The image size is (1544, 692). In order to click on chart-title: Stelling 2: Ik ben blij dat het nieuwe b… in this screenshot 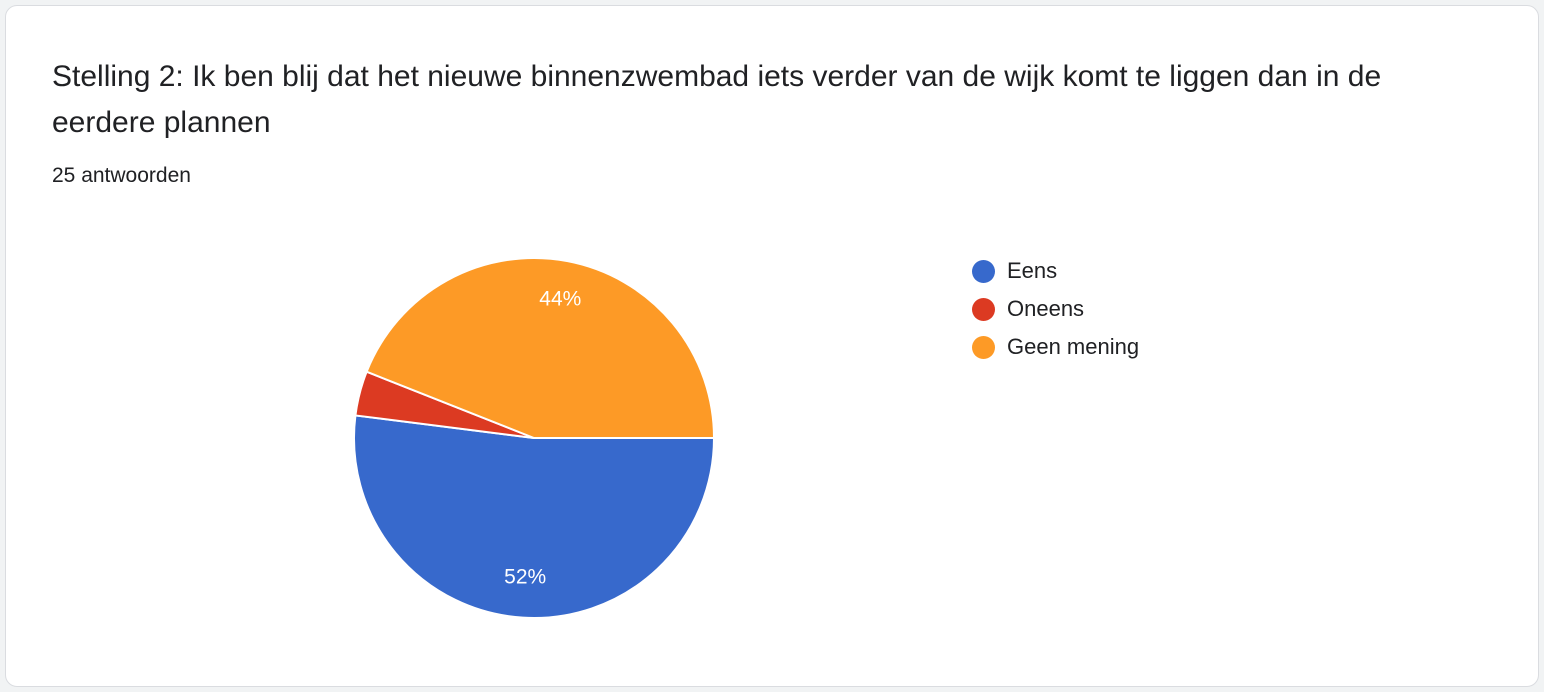, I will do `click(717, 99)`.